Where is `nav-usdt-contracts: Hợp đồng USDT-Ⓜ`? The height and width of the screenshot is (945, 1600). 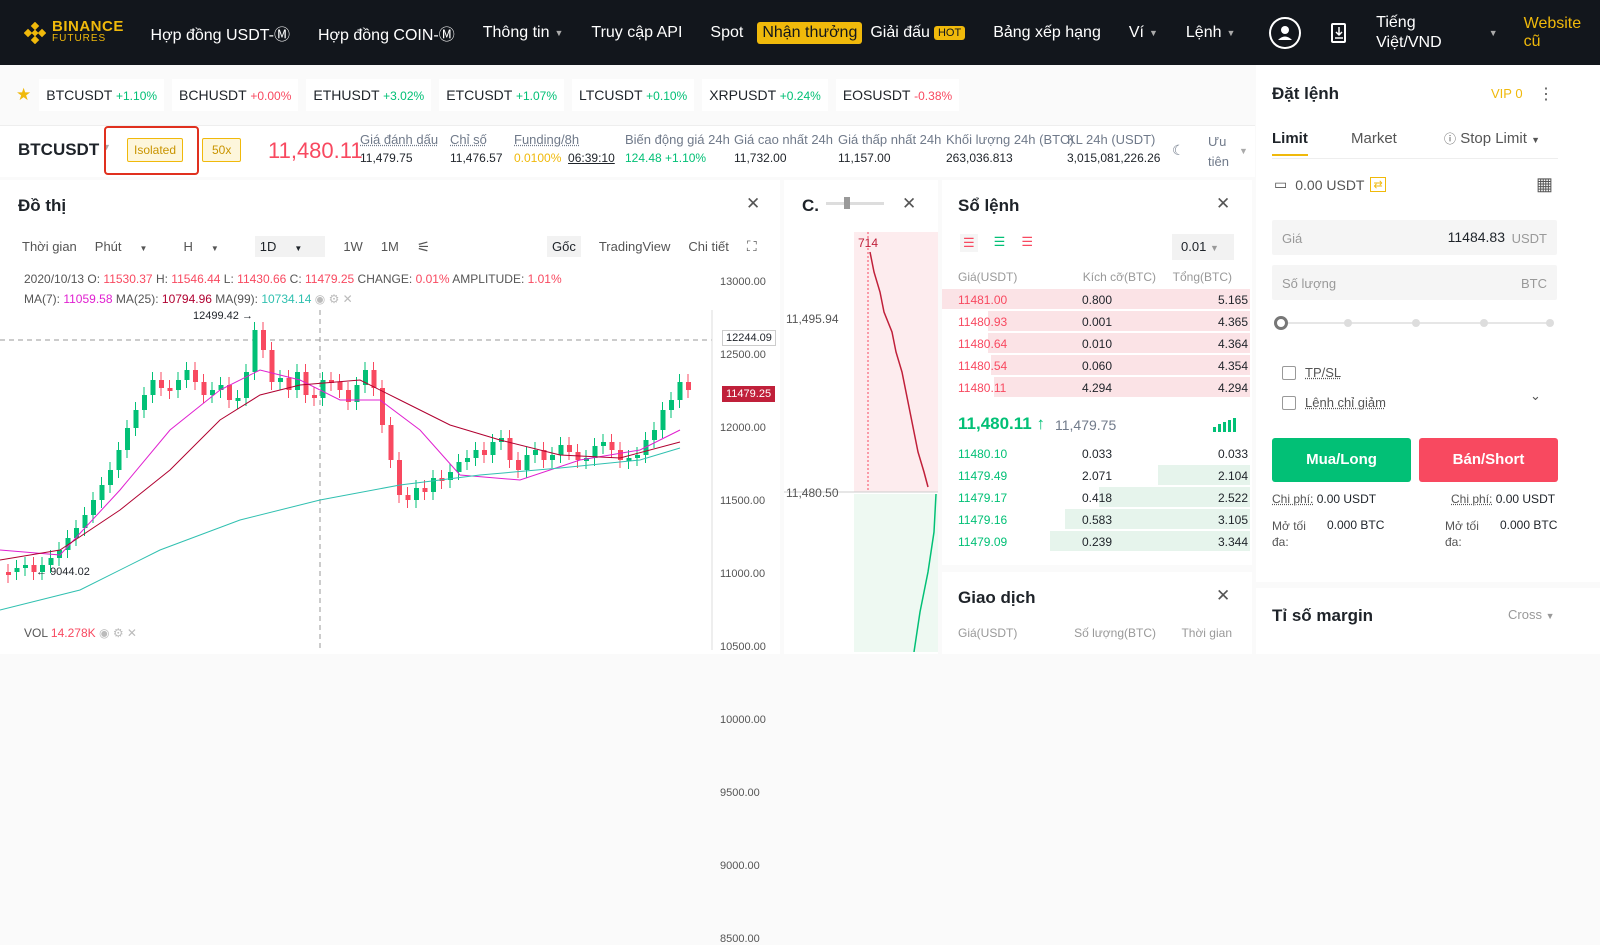
nav-usdt-contracts: Hợp đồng USDT-Ⓜ is located at coordinates (220, 33).